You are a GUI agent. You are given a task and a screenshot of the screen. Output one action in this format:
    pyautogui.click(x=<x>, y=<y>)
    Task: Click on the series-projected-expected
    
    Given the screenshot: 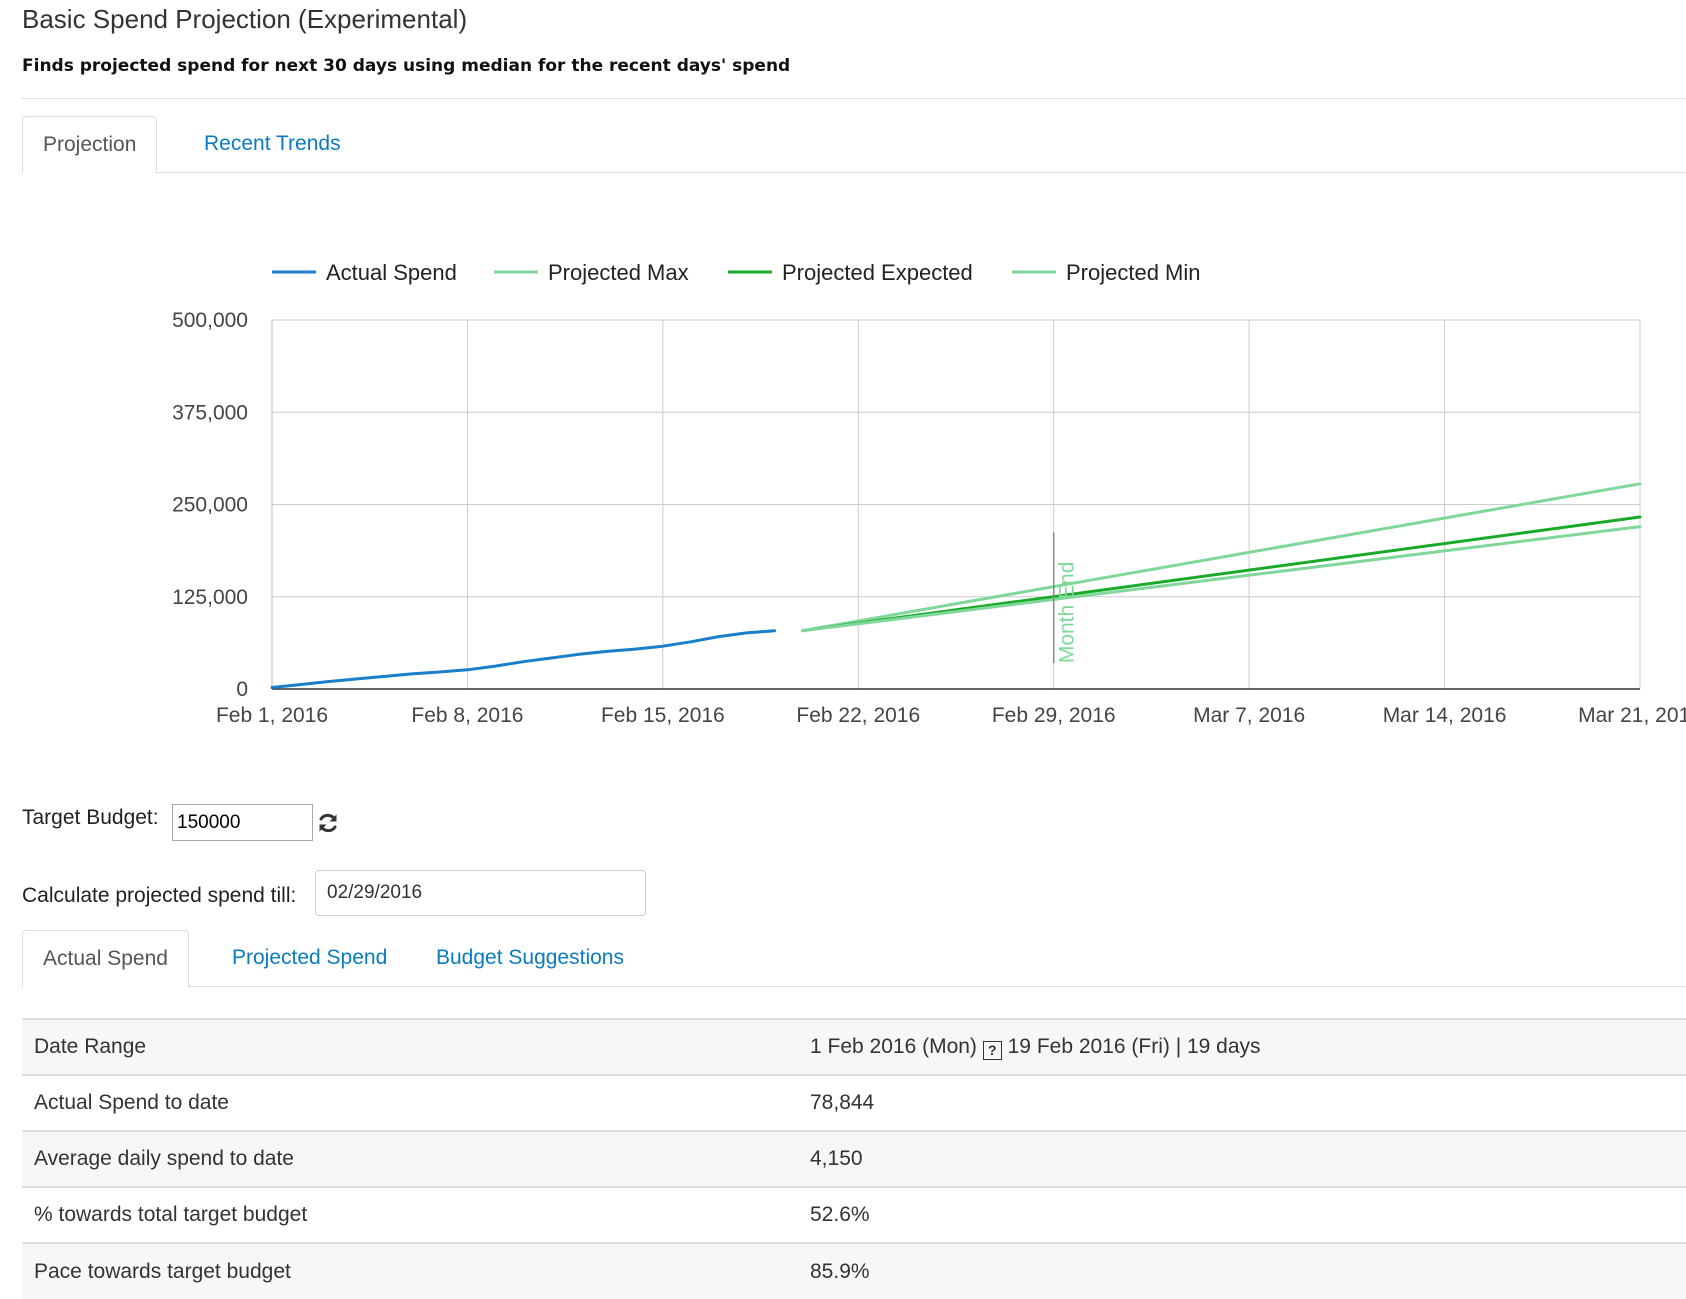 What is the action you would take?
    pyautogui.click(x=1221, y=574)
    